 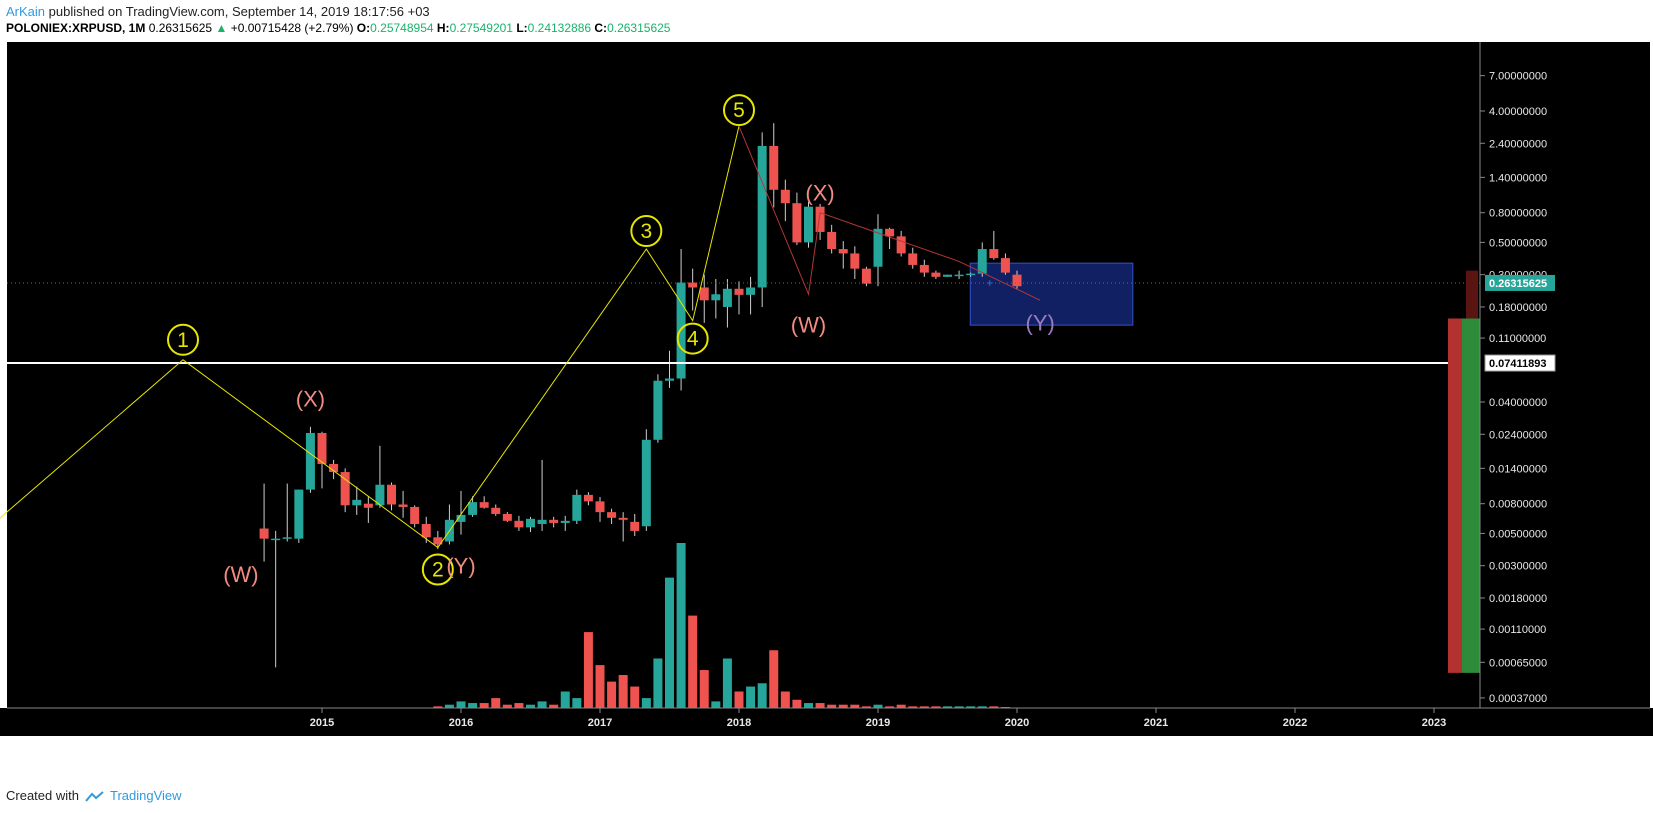 What do you see at coordinates (1518, 243) in the screenshot?
I see `y-tick-label: 0.50000000` at bounding box center [1518, 243].